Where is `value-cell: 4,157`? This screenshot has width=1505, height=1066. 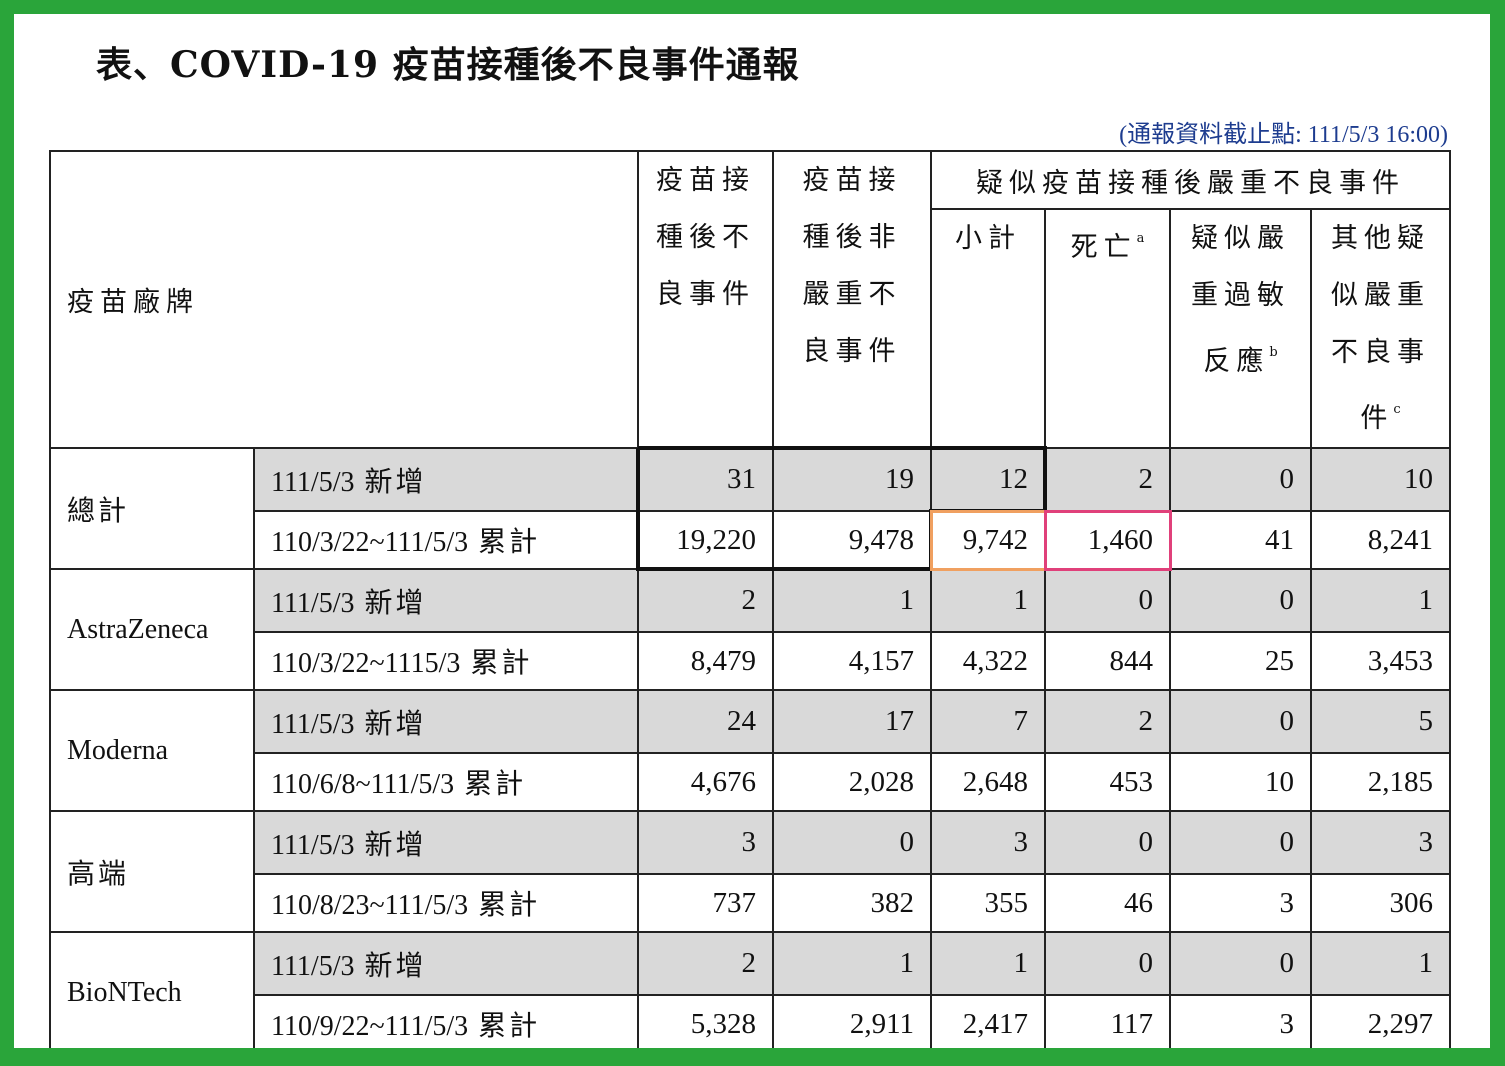 value-cell: 4,157 is located at coordinates (852, 661).